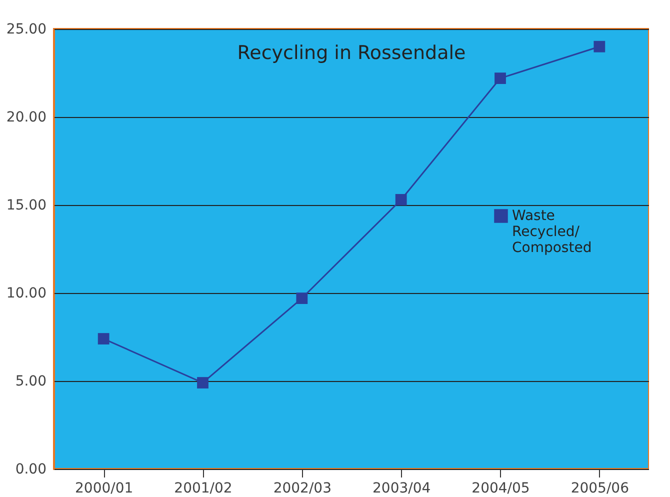 Image resolution: width=670 pixels, height=497 pixels. I want to click on x-tick-label: 2000/01, so click(104, 488).